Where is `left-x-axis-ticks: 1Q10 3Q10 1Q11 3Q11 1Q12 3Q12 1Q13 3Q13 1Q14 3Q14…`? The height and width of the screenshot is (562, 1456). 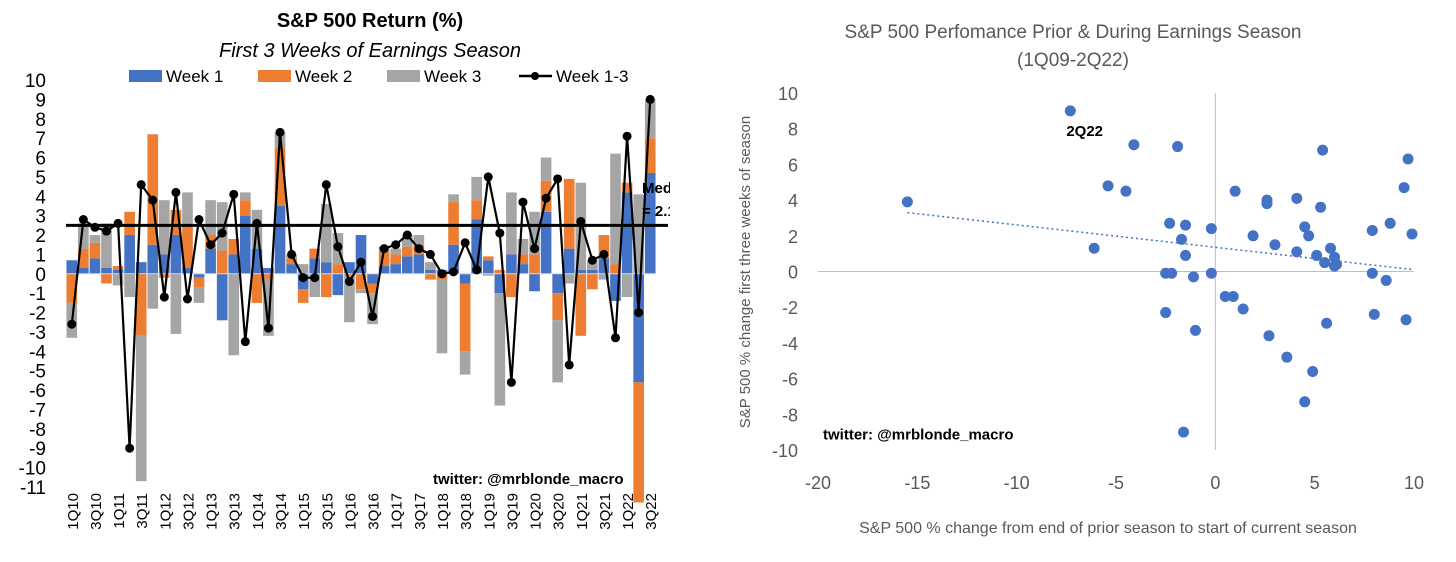
left-x-axis-ticks: 1Q10 3Q10 1Q11 3Q11 1Q12 3Q12 1Q13 3Q13 1Q14 3Q14… is located at coordinates (362, 511).